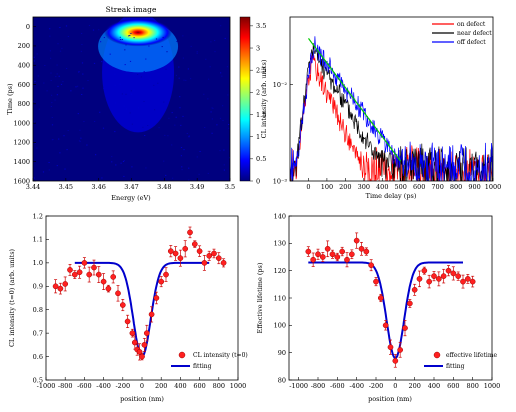  Describe the element at coordinates (197, 187) in the screenshot. I see `panel-a-xtick-label: 3.49` at that location.